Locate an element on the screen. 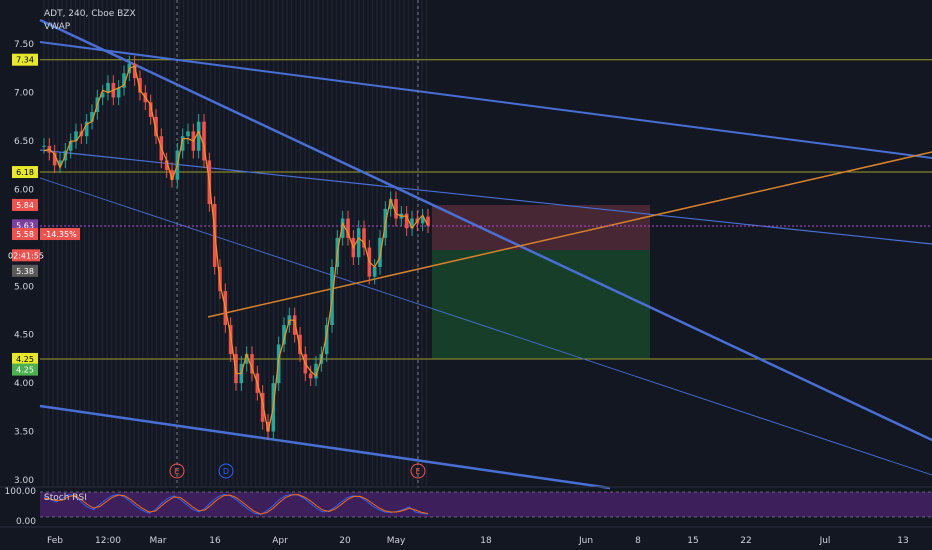 This screenshot has width=932, height=550. time-tick-label: 16 is located at coordinates (215, 541).